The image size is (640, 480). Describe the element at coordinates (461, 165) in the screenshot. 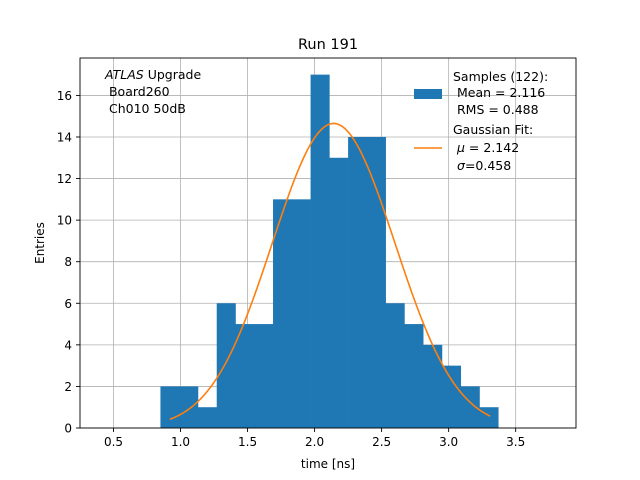

I see `legend-sigma-symbol: σ` at that location.